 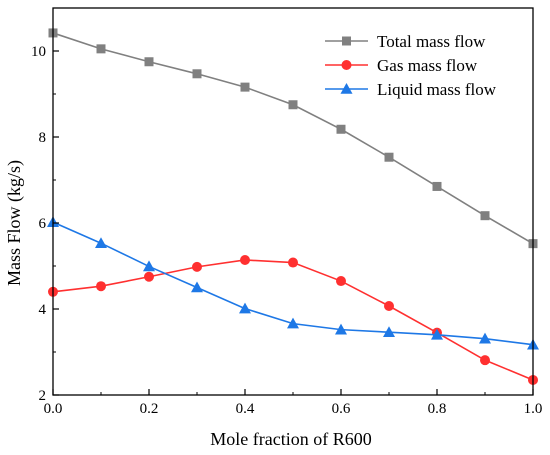 I want to click on legend-item-2: Liquid mass flow, so click(x=411, y=89).